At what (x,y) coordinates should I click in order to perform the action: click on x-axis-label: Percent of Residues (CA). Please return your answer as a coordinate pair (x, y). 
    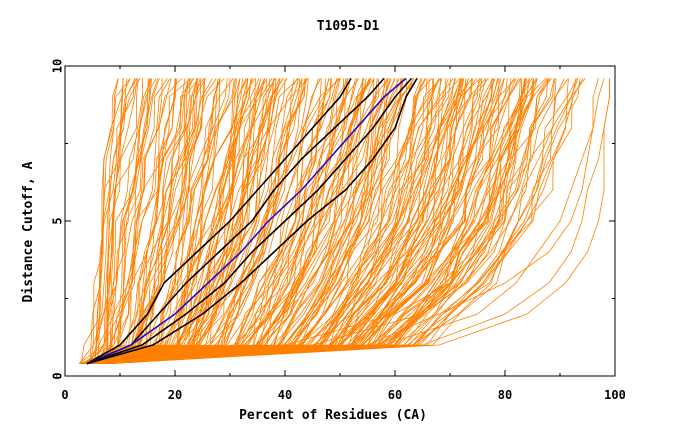
    Looking at the image, I should click on (333, 415).